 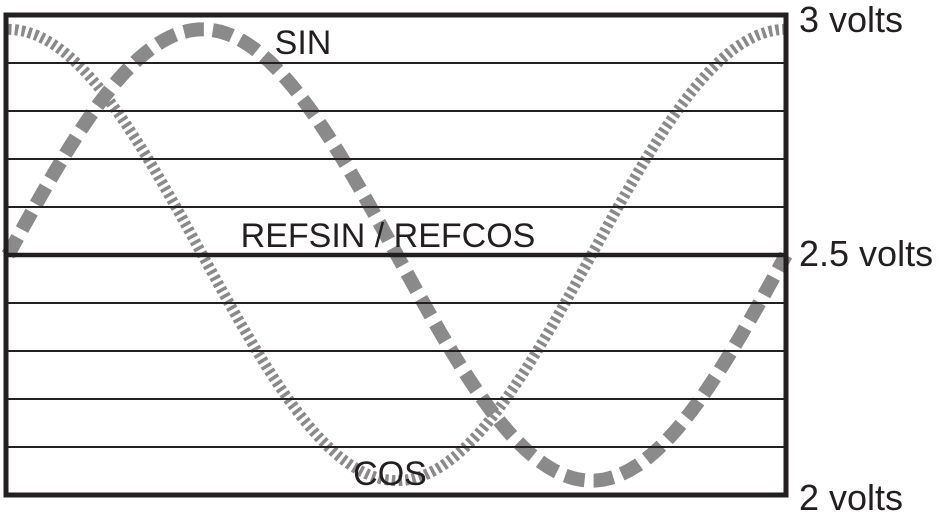 I want to click on sin-wave-label: SIN, so click(x=303, y=43).